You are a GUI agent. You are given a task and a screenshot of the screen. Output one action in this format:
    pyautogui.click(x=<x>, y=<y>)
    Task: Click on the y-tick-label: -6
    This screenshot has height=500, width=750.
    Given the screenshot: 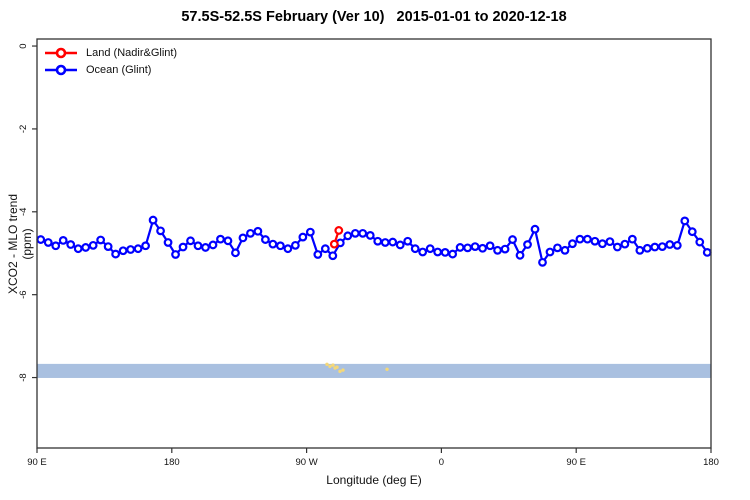 What is the action you would take?
    pyautogui.click(x=23, y=294)
    